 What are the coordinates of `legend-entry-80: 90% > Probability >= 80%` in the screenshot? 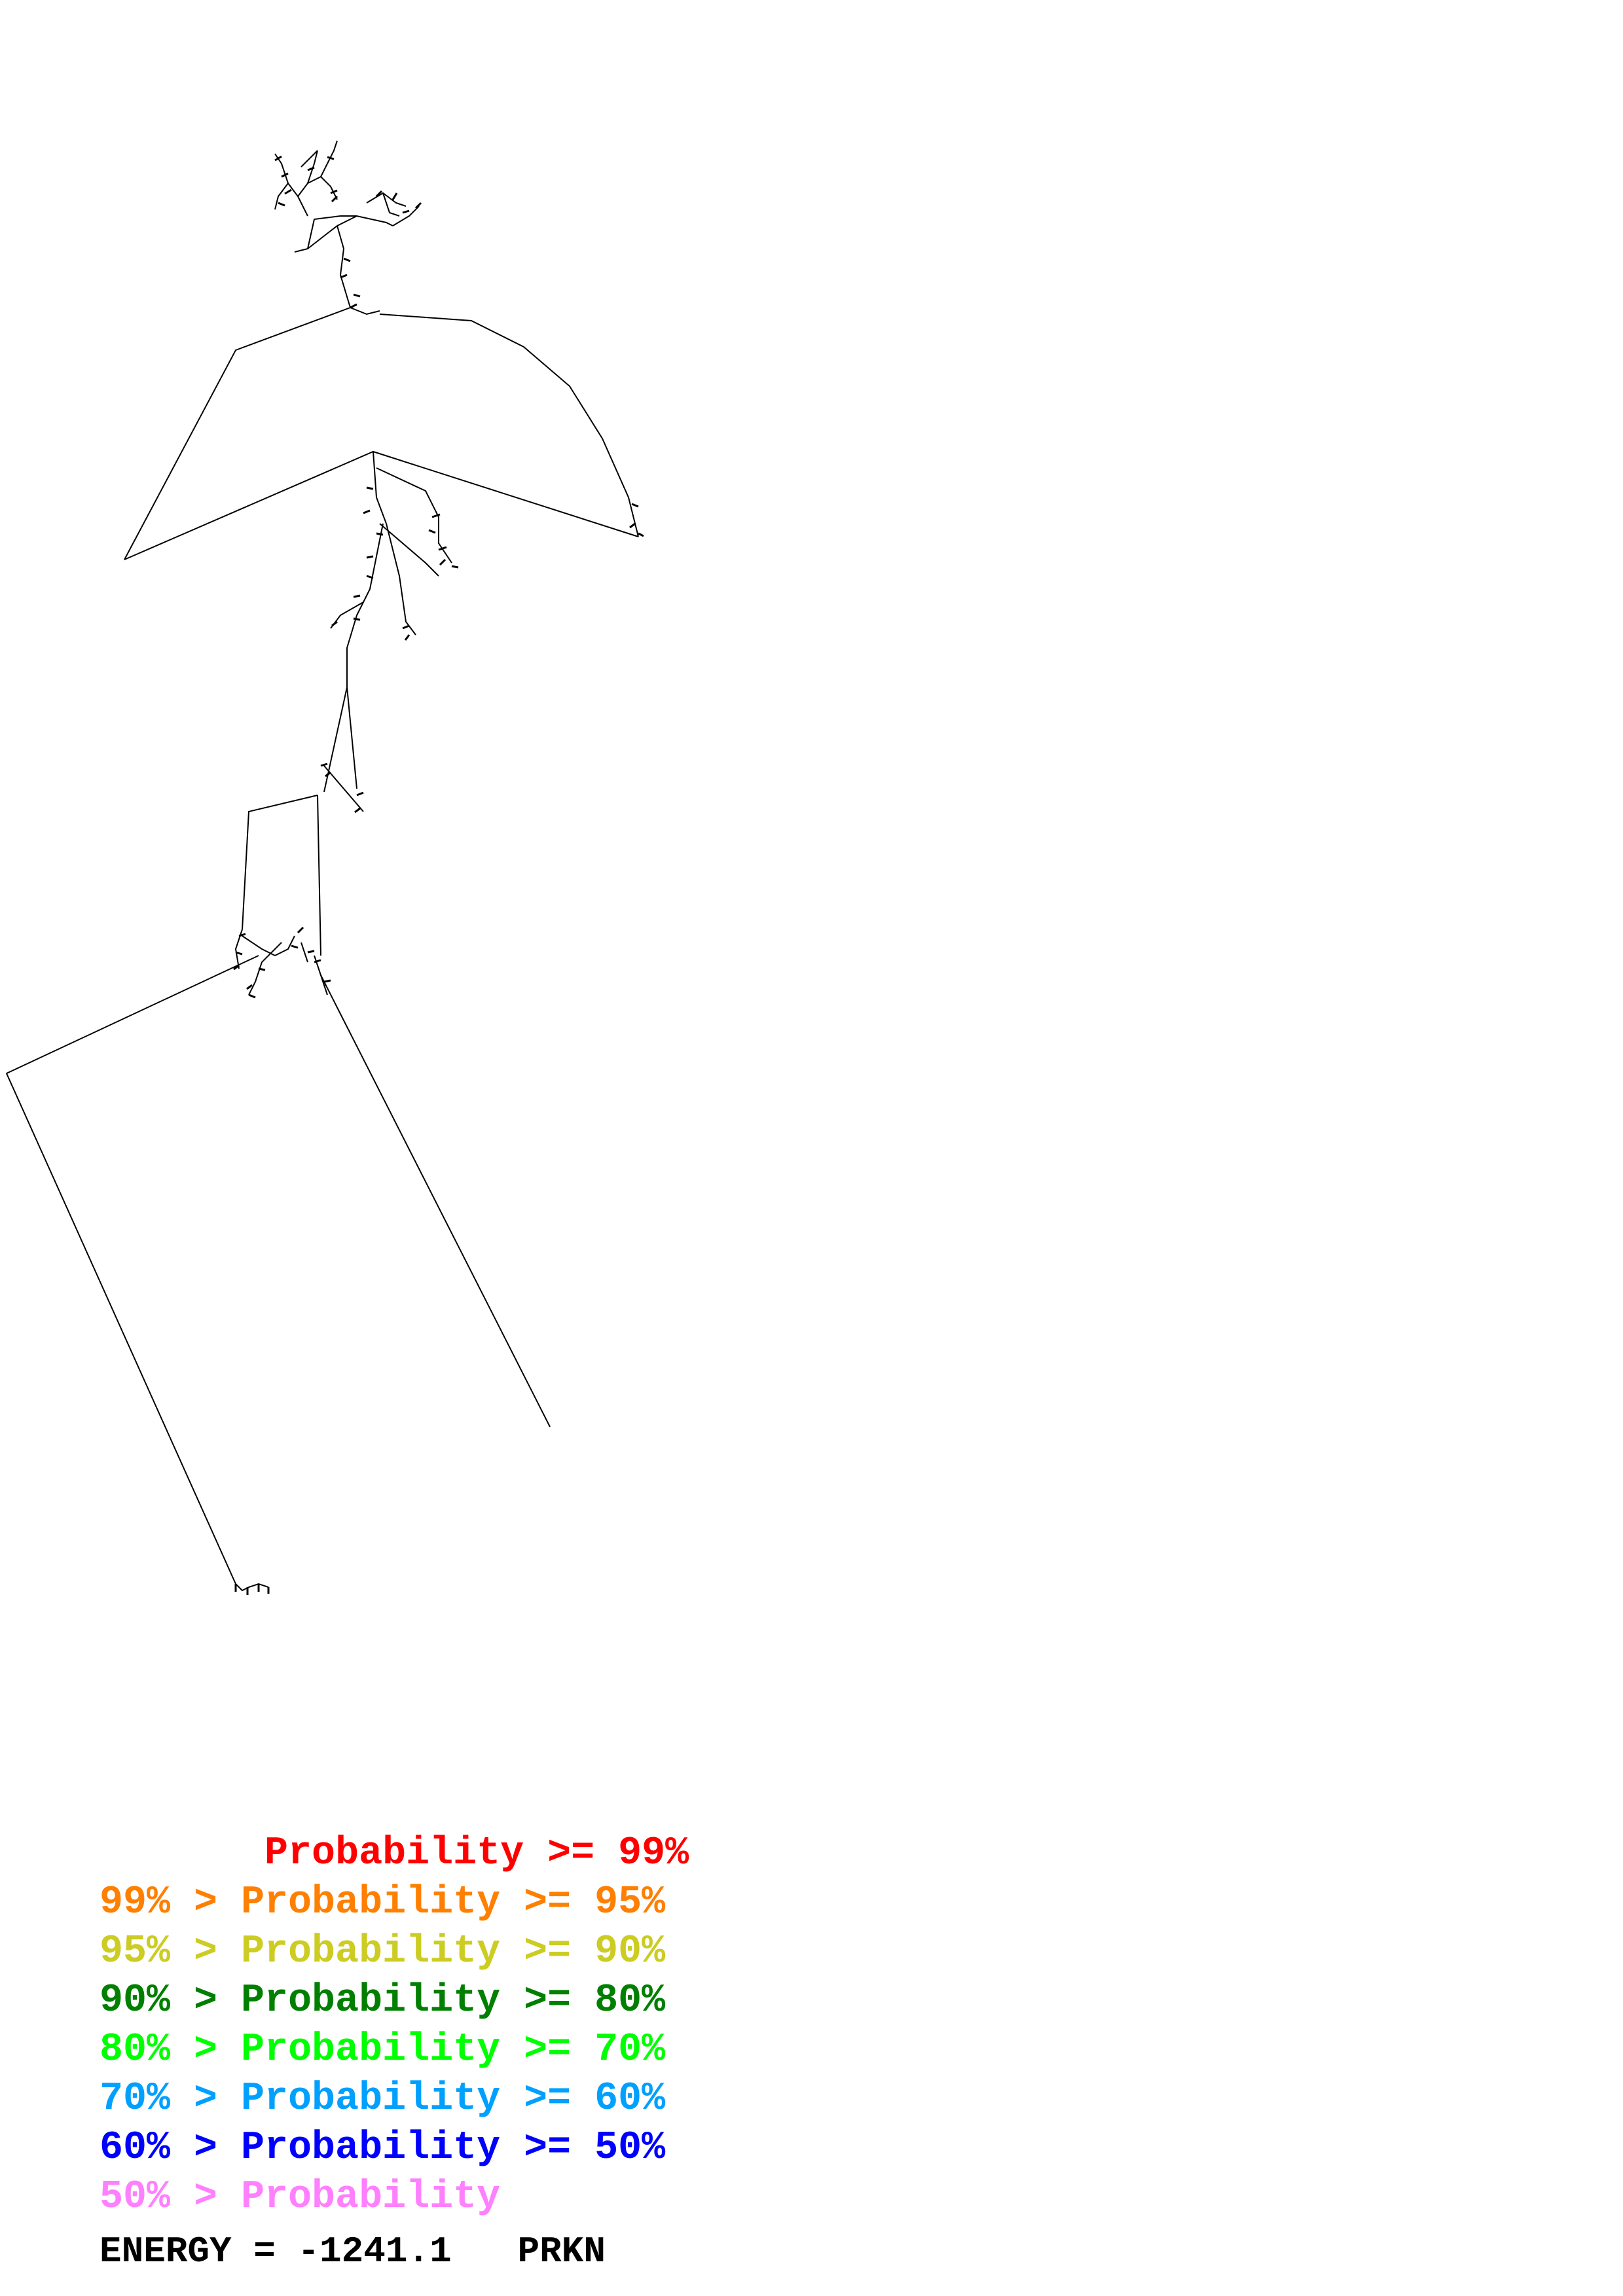 It's located at (382, 2001).